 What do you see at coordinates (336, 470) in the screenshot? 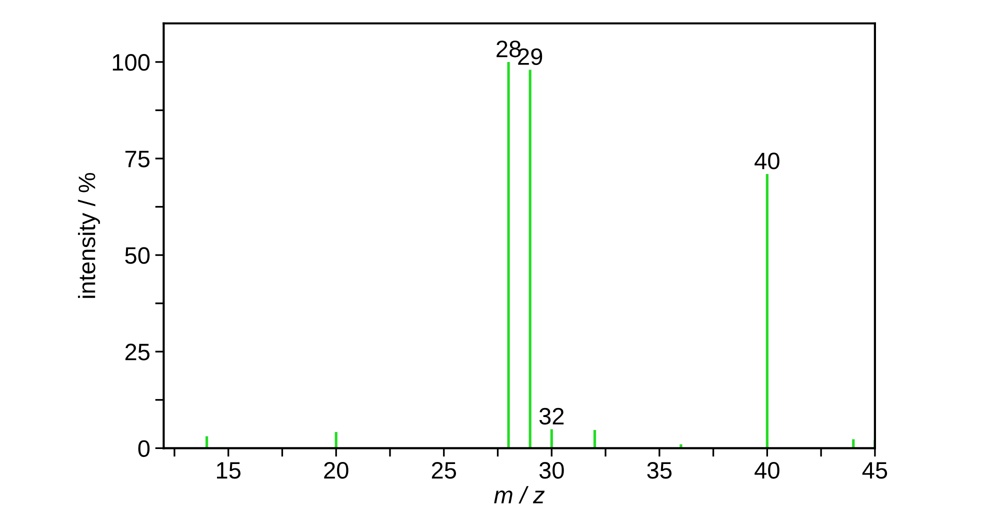
I see `x-tick-label: 20` at bounding box center [336, 470].